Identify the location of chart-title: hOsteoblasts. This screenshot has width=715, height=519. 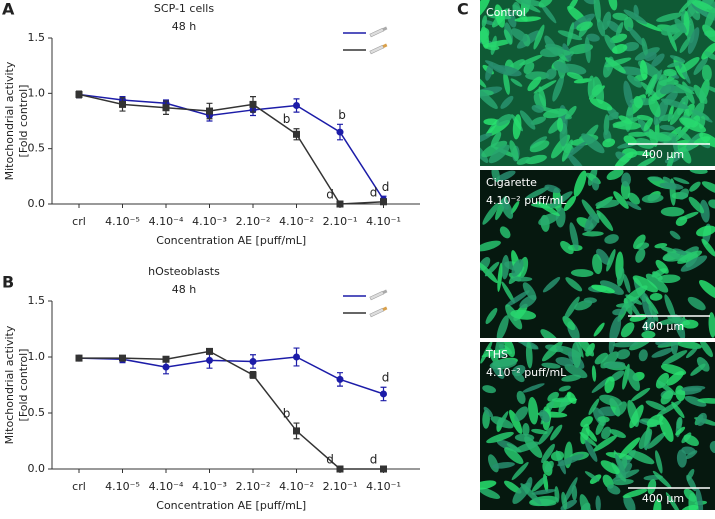
(184, 271).